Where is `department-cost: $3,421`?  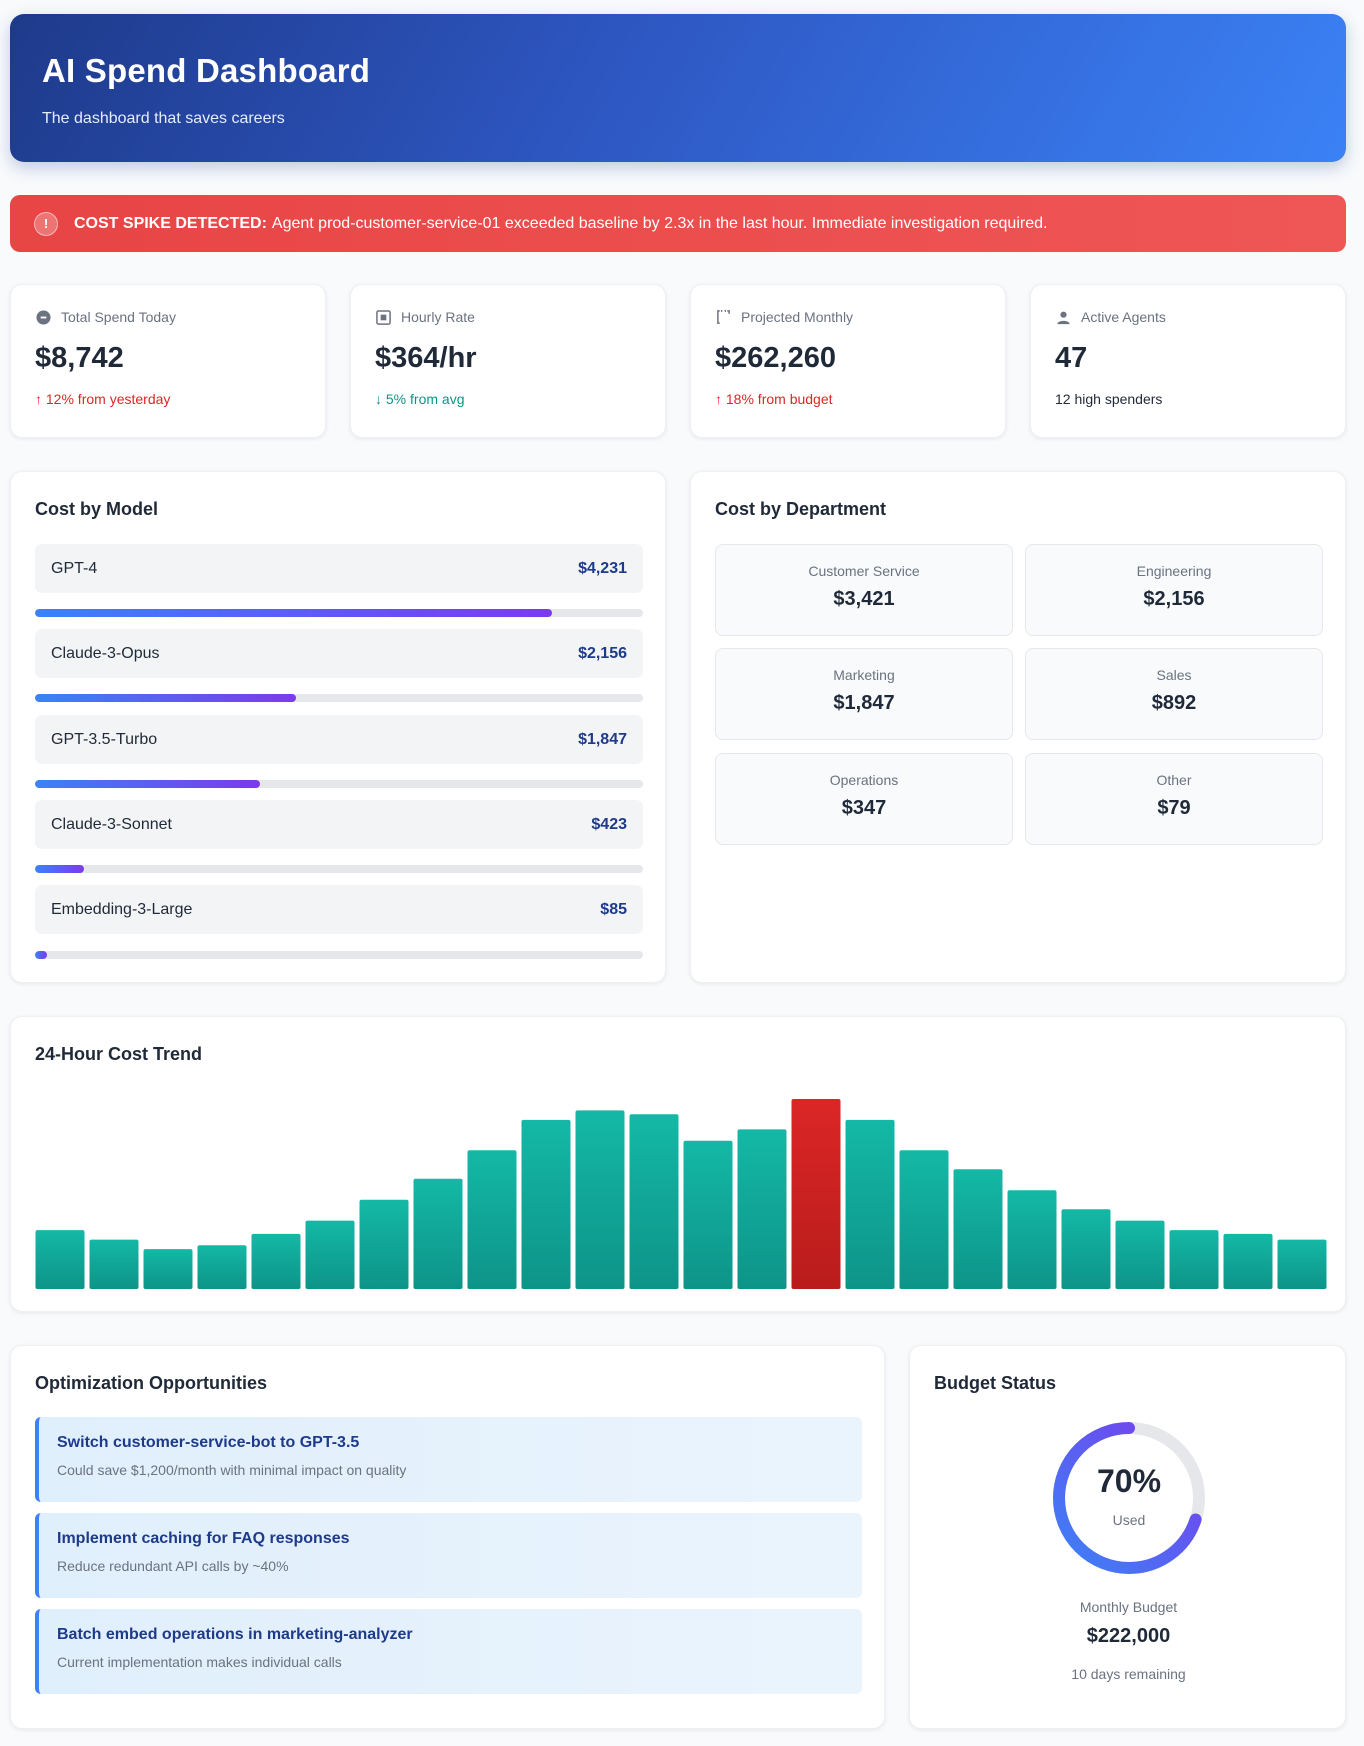 department-cost: $3,421 is located at coordinates (864, 599).